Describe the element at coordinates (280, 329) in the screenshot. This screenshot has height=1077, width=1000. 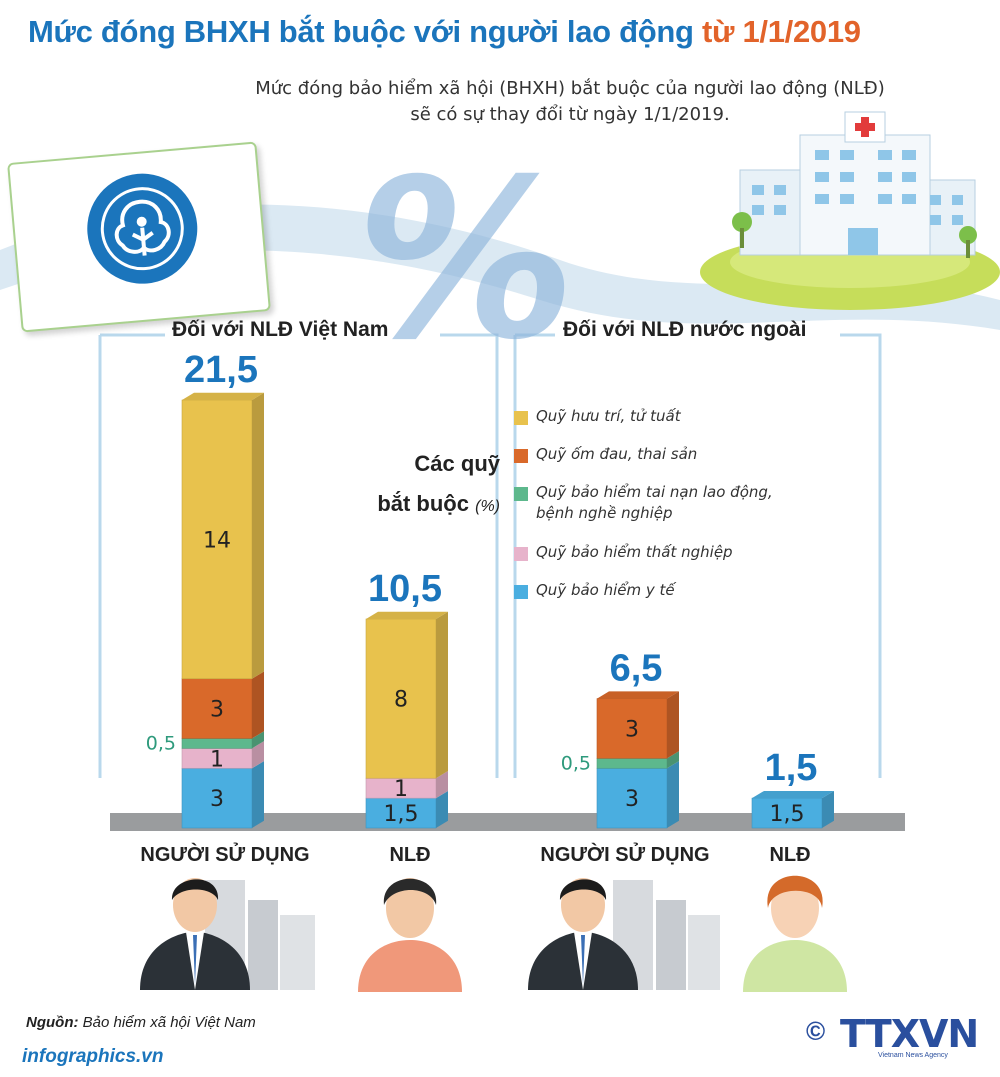
I see `section-title-vietnam: Đối với NLĐ Việt Nam` at that location.